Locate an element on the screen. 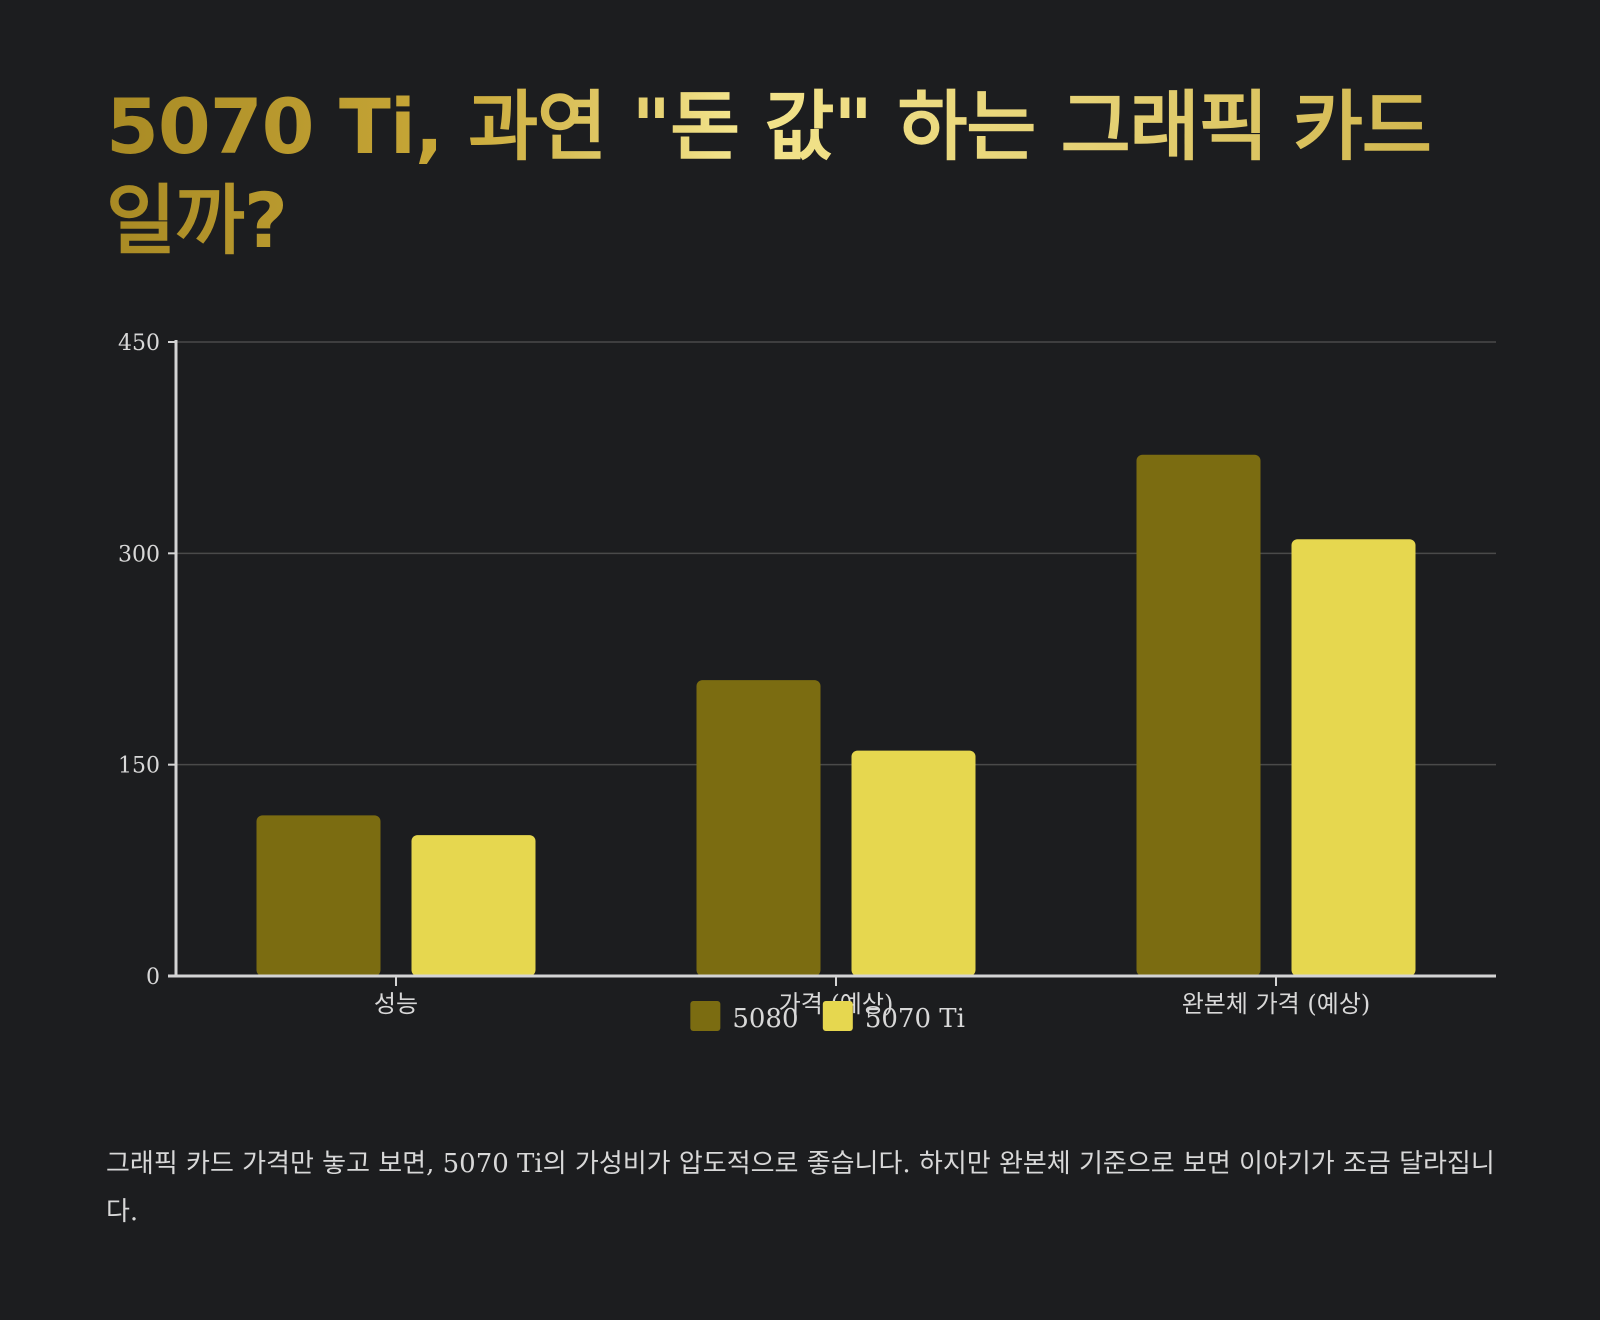 This screenshot has width=1600, height=1320. legend: 5080 5070 Ti is located at coordinates (827, 1017).